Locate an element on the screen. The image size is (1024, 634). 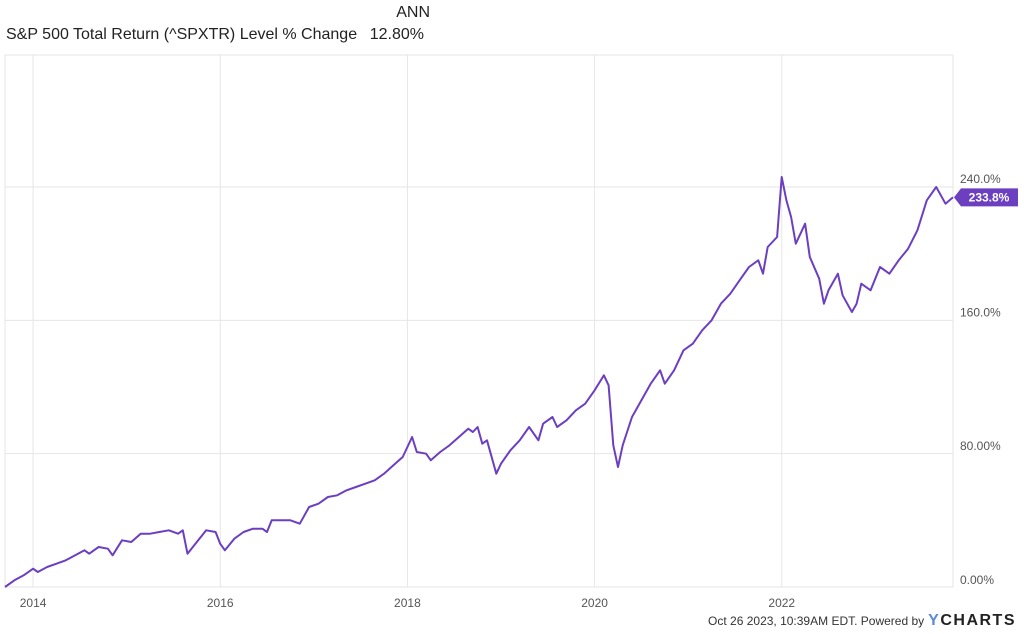
y-tick-label: 0.00% is located at coordinates (977, 580).